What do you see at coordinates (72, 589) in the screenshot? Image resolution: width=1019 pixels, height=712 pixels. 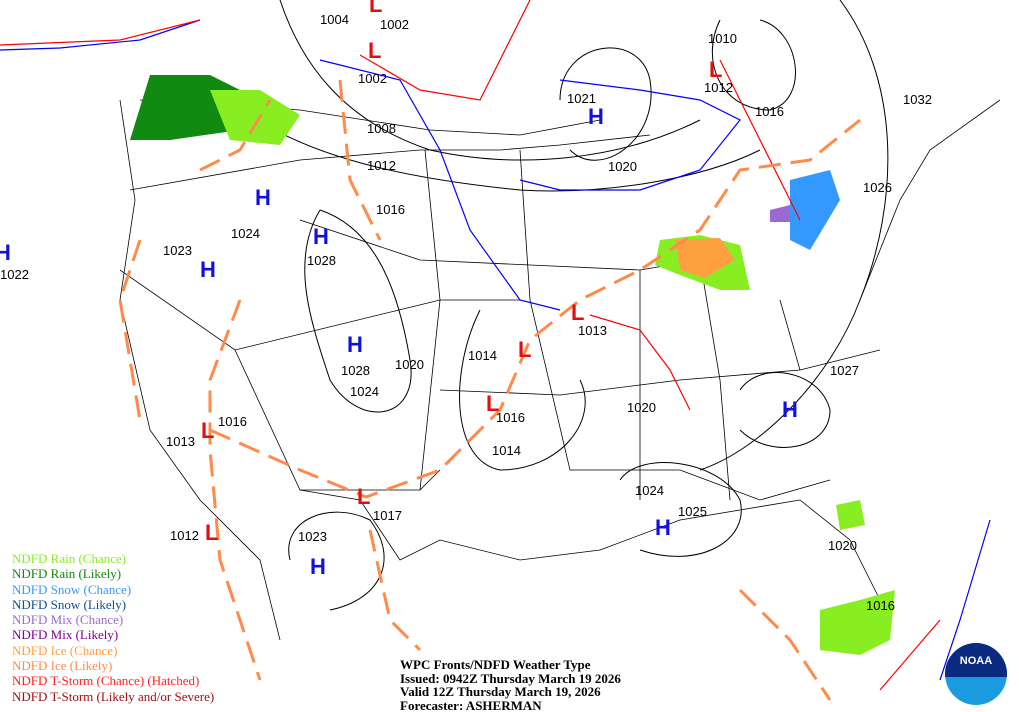 I see `legend-item: NDFD Snow (Chance)` at bounding box center [72, 589].